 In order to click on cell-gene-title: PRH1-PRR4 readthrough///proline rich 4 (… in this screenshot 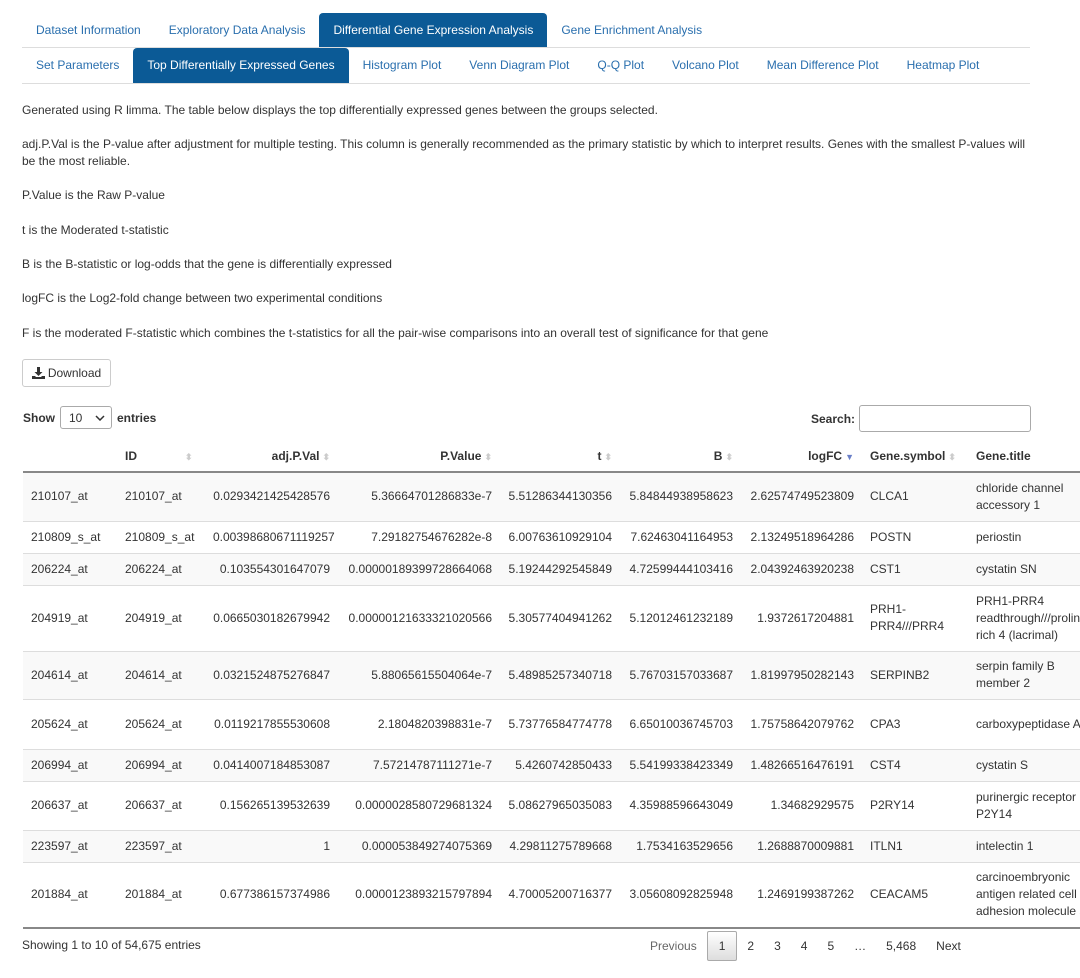, I will do `click(1024, 617)`.